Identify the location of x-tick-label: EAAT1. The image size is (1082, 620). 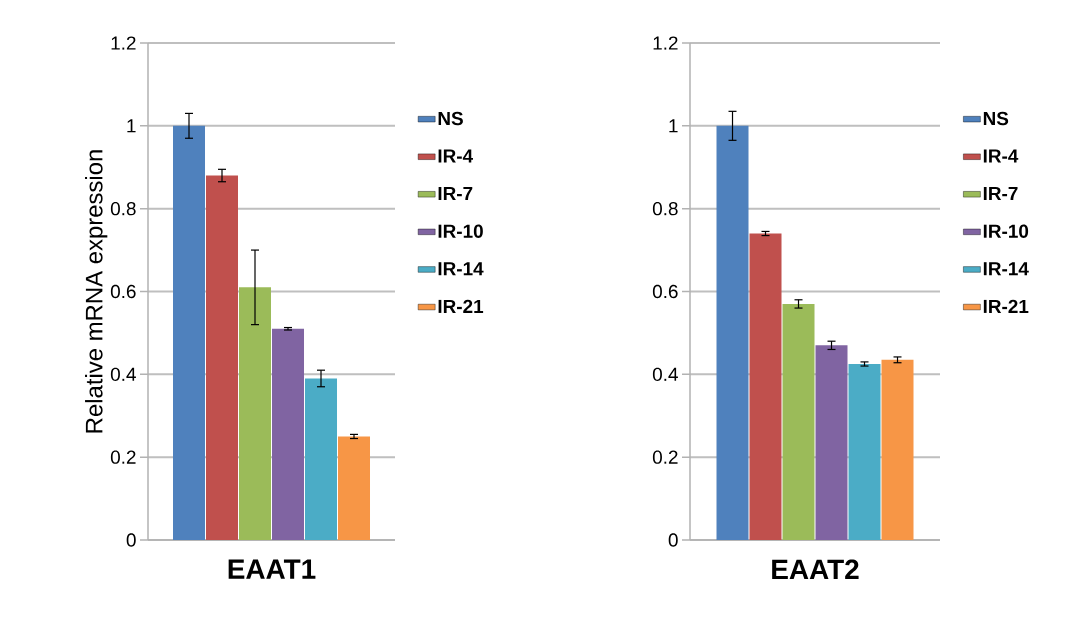
(272, 569).